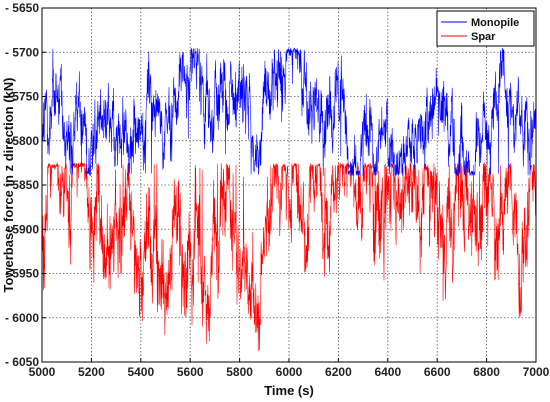 Image resolution: width=550 pixels, height=402 pixels. I want to click on x-tick-label: 5000, so click(42, 372).